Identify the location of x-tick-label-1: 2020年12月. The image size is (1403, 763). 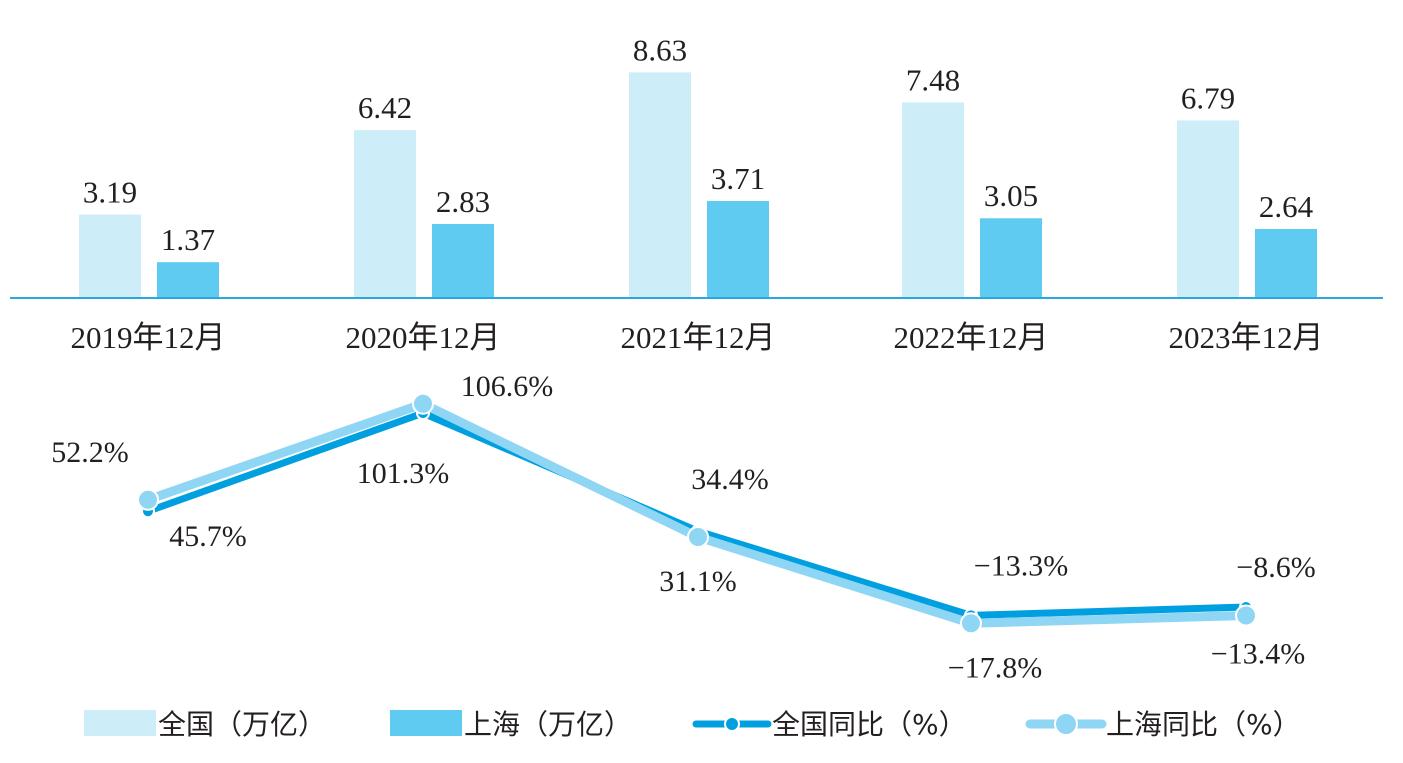
(423, 337).